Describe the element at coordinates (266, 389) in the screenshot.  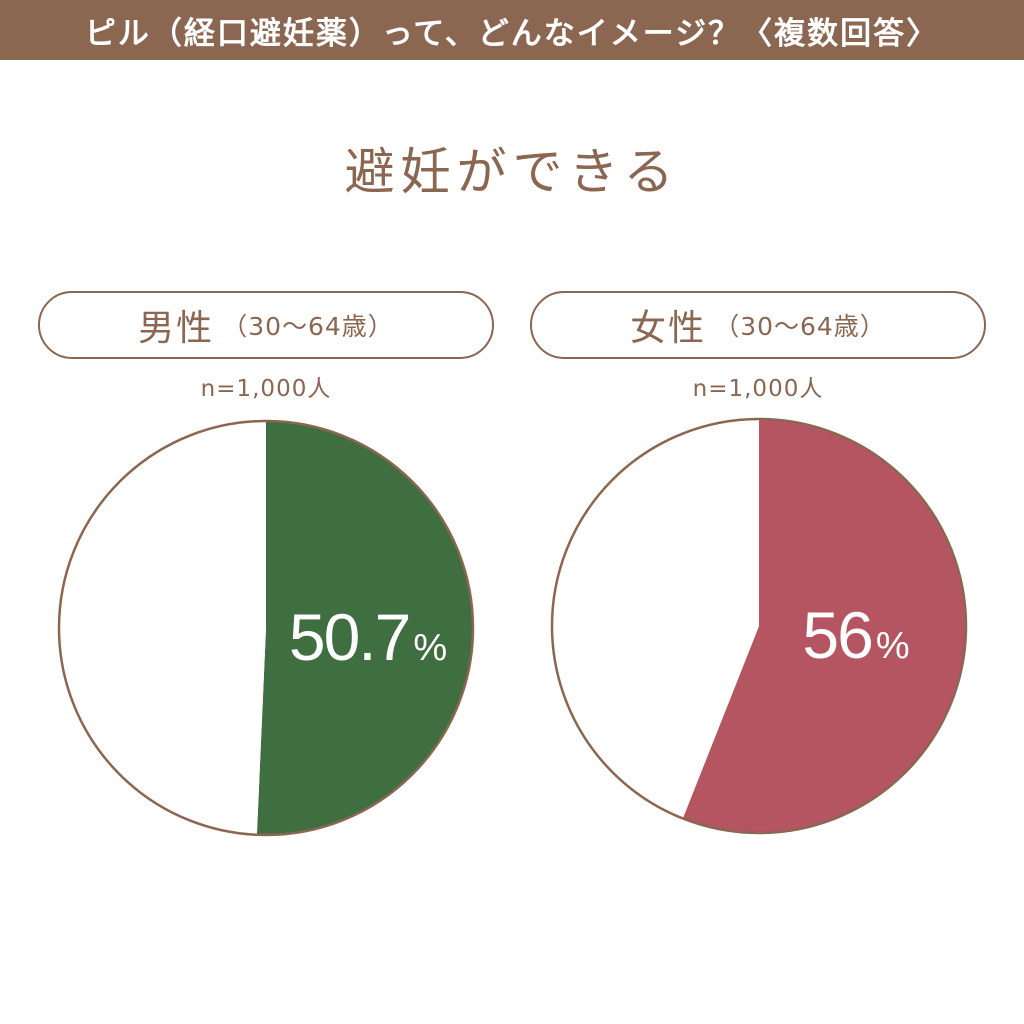
I see `male-sample-size: n=1,000人` at that location.